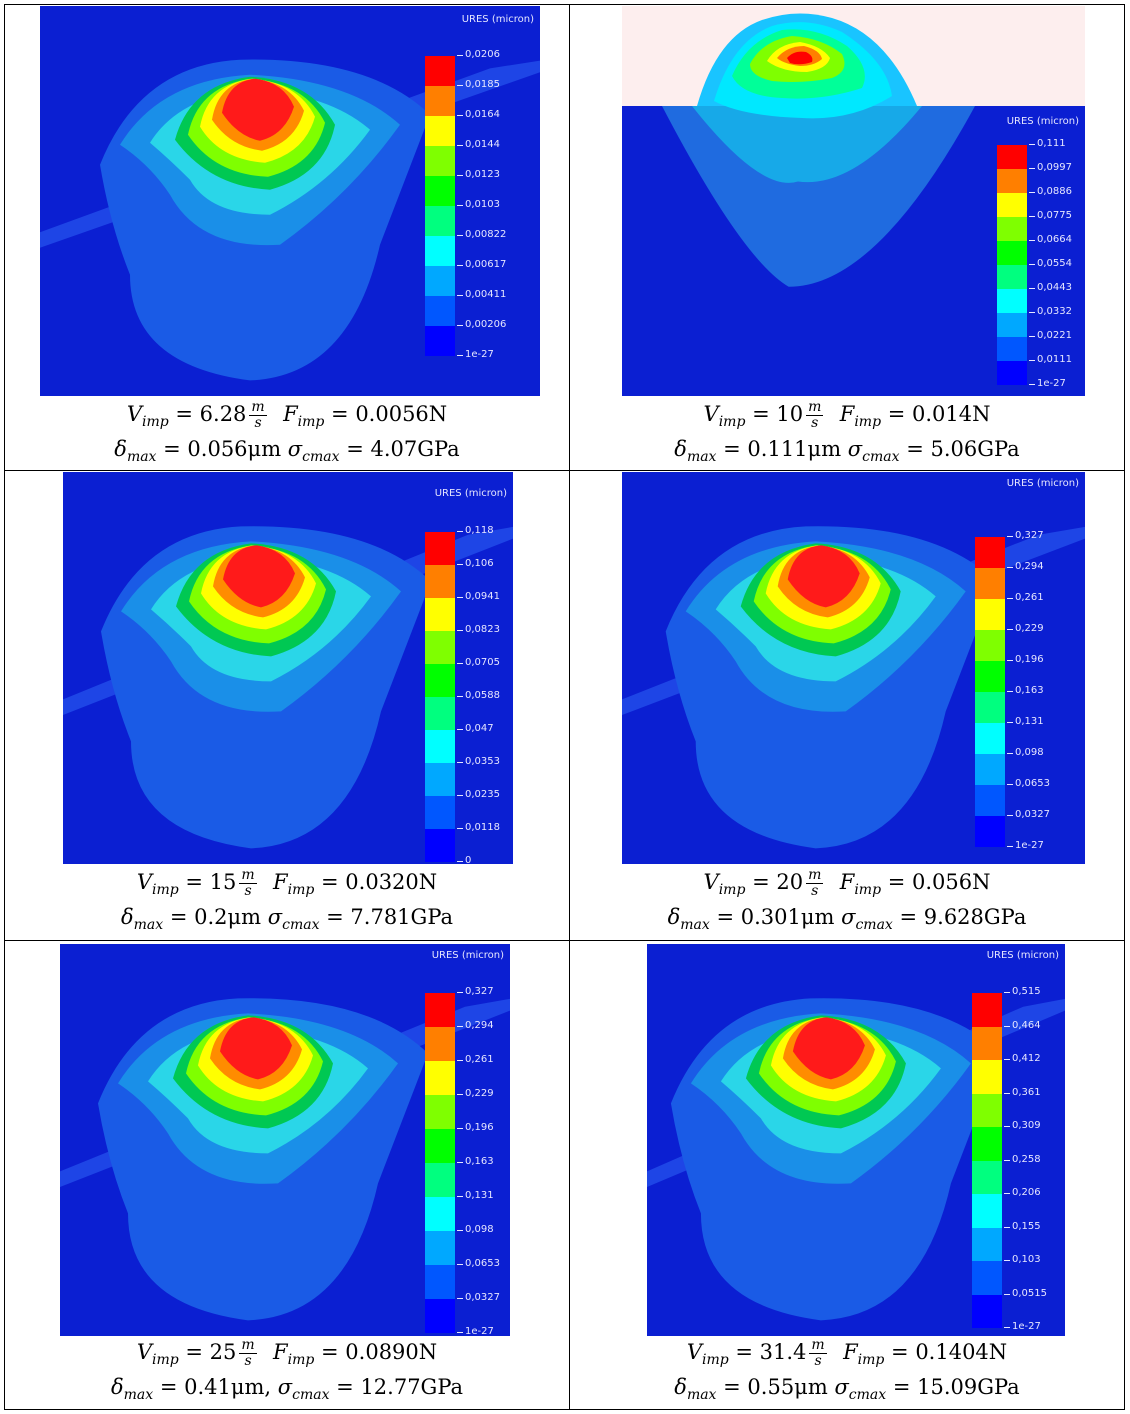 This screenshot has height=1414, width=1130. I want to click on table-divider-center, so click(569, 707).